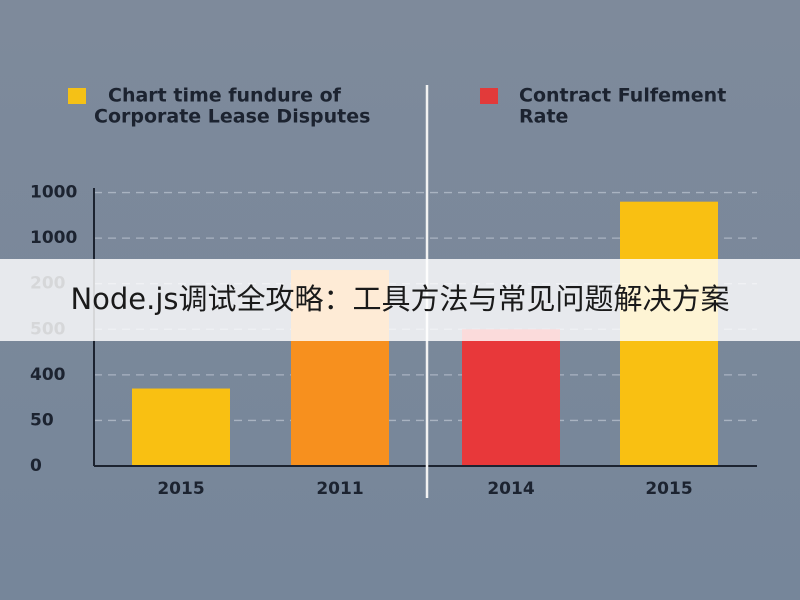 Image resolution: width=800 pixels, height=600 pixels. I want to click on y-tick-label: 400, so click(48, 375).